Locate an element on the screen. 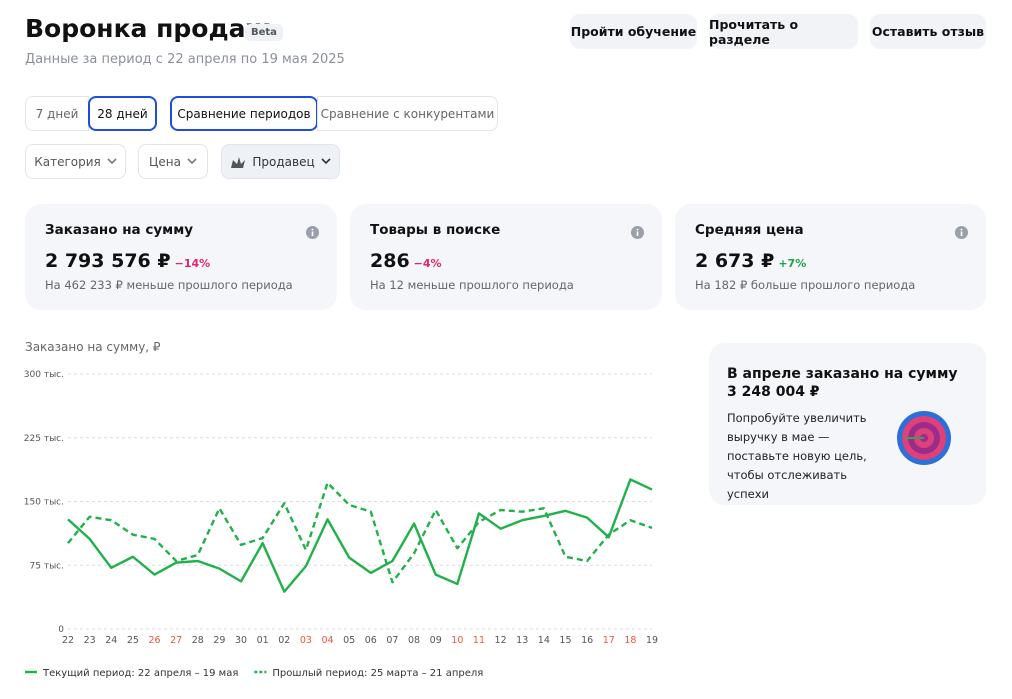  x-tick-label: 26 is located at coordinates (154, 640).